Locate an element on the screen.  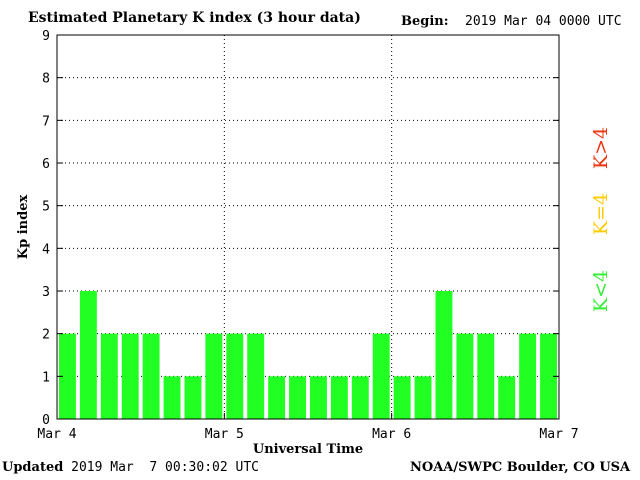
y-tick-label: 4 is located at coordinates (46, 249).